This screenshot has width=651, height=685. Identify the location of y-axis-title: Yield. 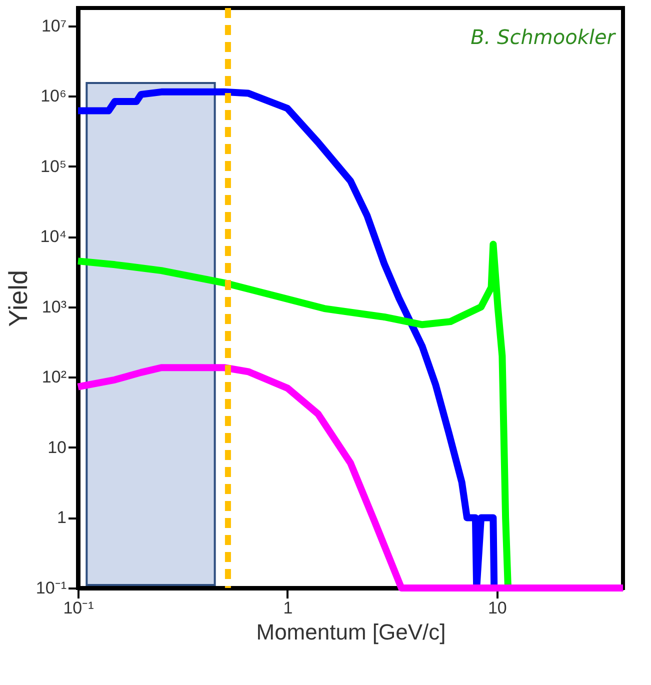
(17, 298).